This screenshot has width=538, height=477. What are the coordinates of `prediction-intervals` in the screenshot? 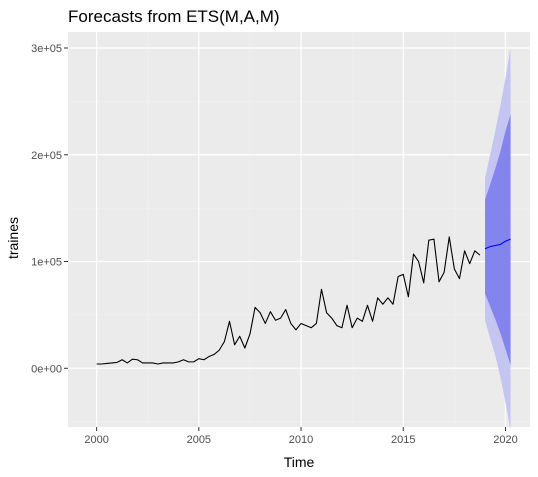 It's located at (498, 239).